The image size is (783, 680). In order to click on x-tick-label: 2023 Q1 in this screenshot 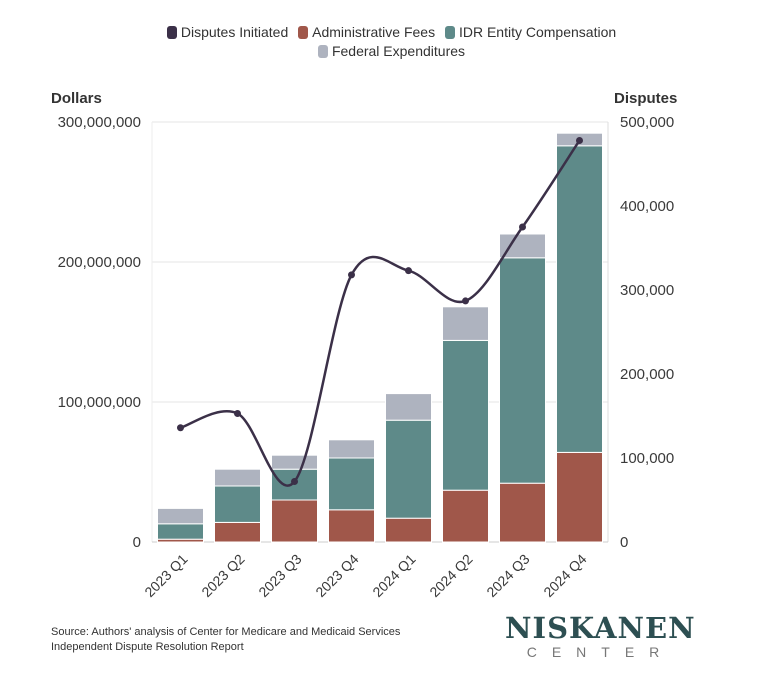, I will do `click(165, 575)`.